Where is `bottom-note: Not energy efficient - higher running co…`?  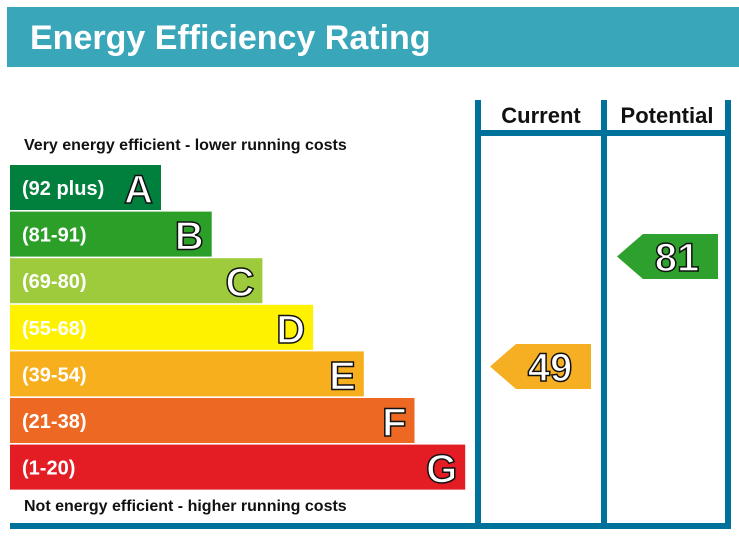
bottom-note: Not energy efficient - higher running co… is located at coordinates (185, 506).